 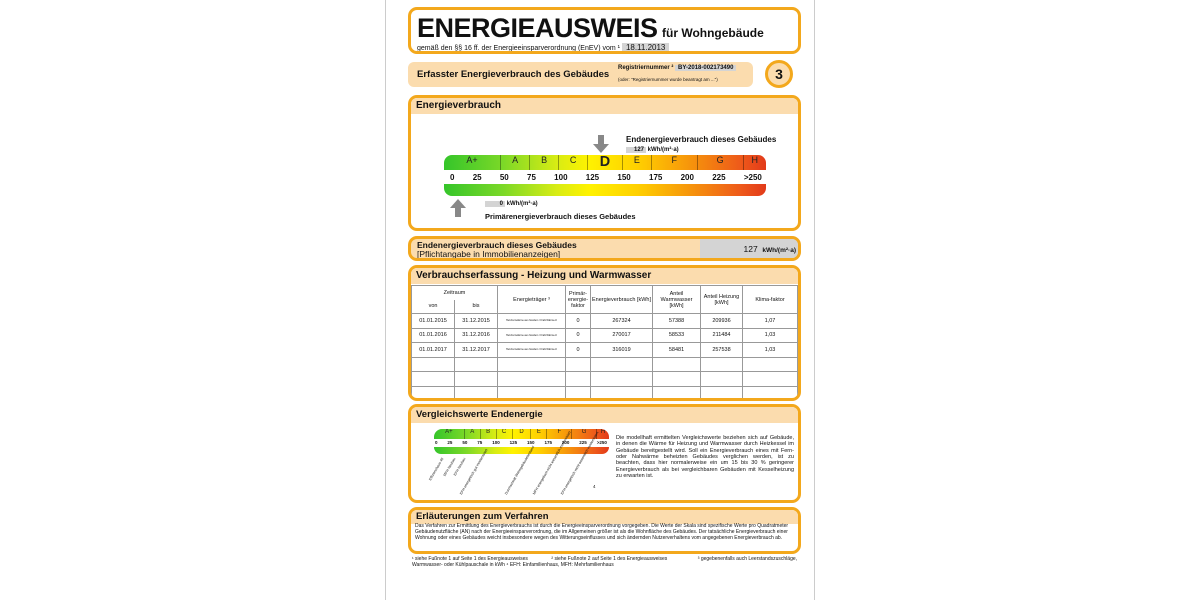 What do you see at coordinates (560, 216) in the screenshot?
I see `primary-energy-label: Primärenergieverbrauch dieses Gebäudes` at bounding box center [560, 216].